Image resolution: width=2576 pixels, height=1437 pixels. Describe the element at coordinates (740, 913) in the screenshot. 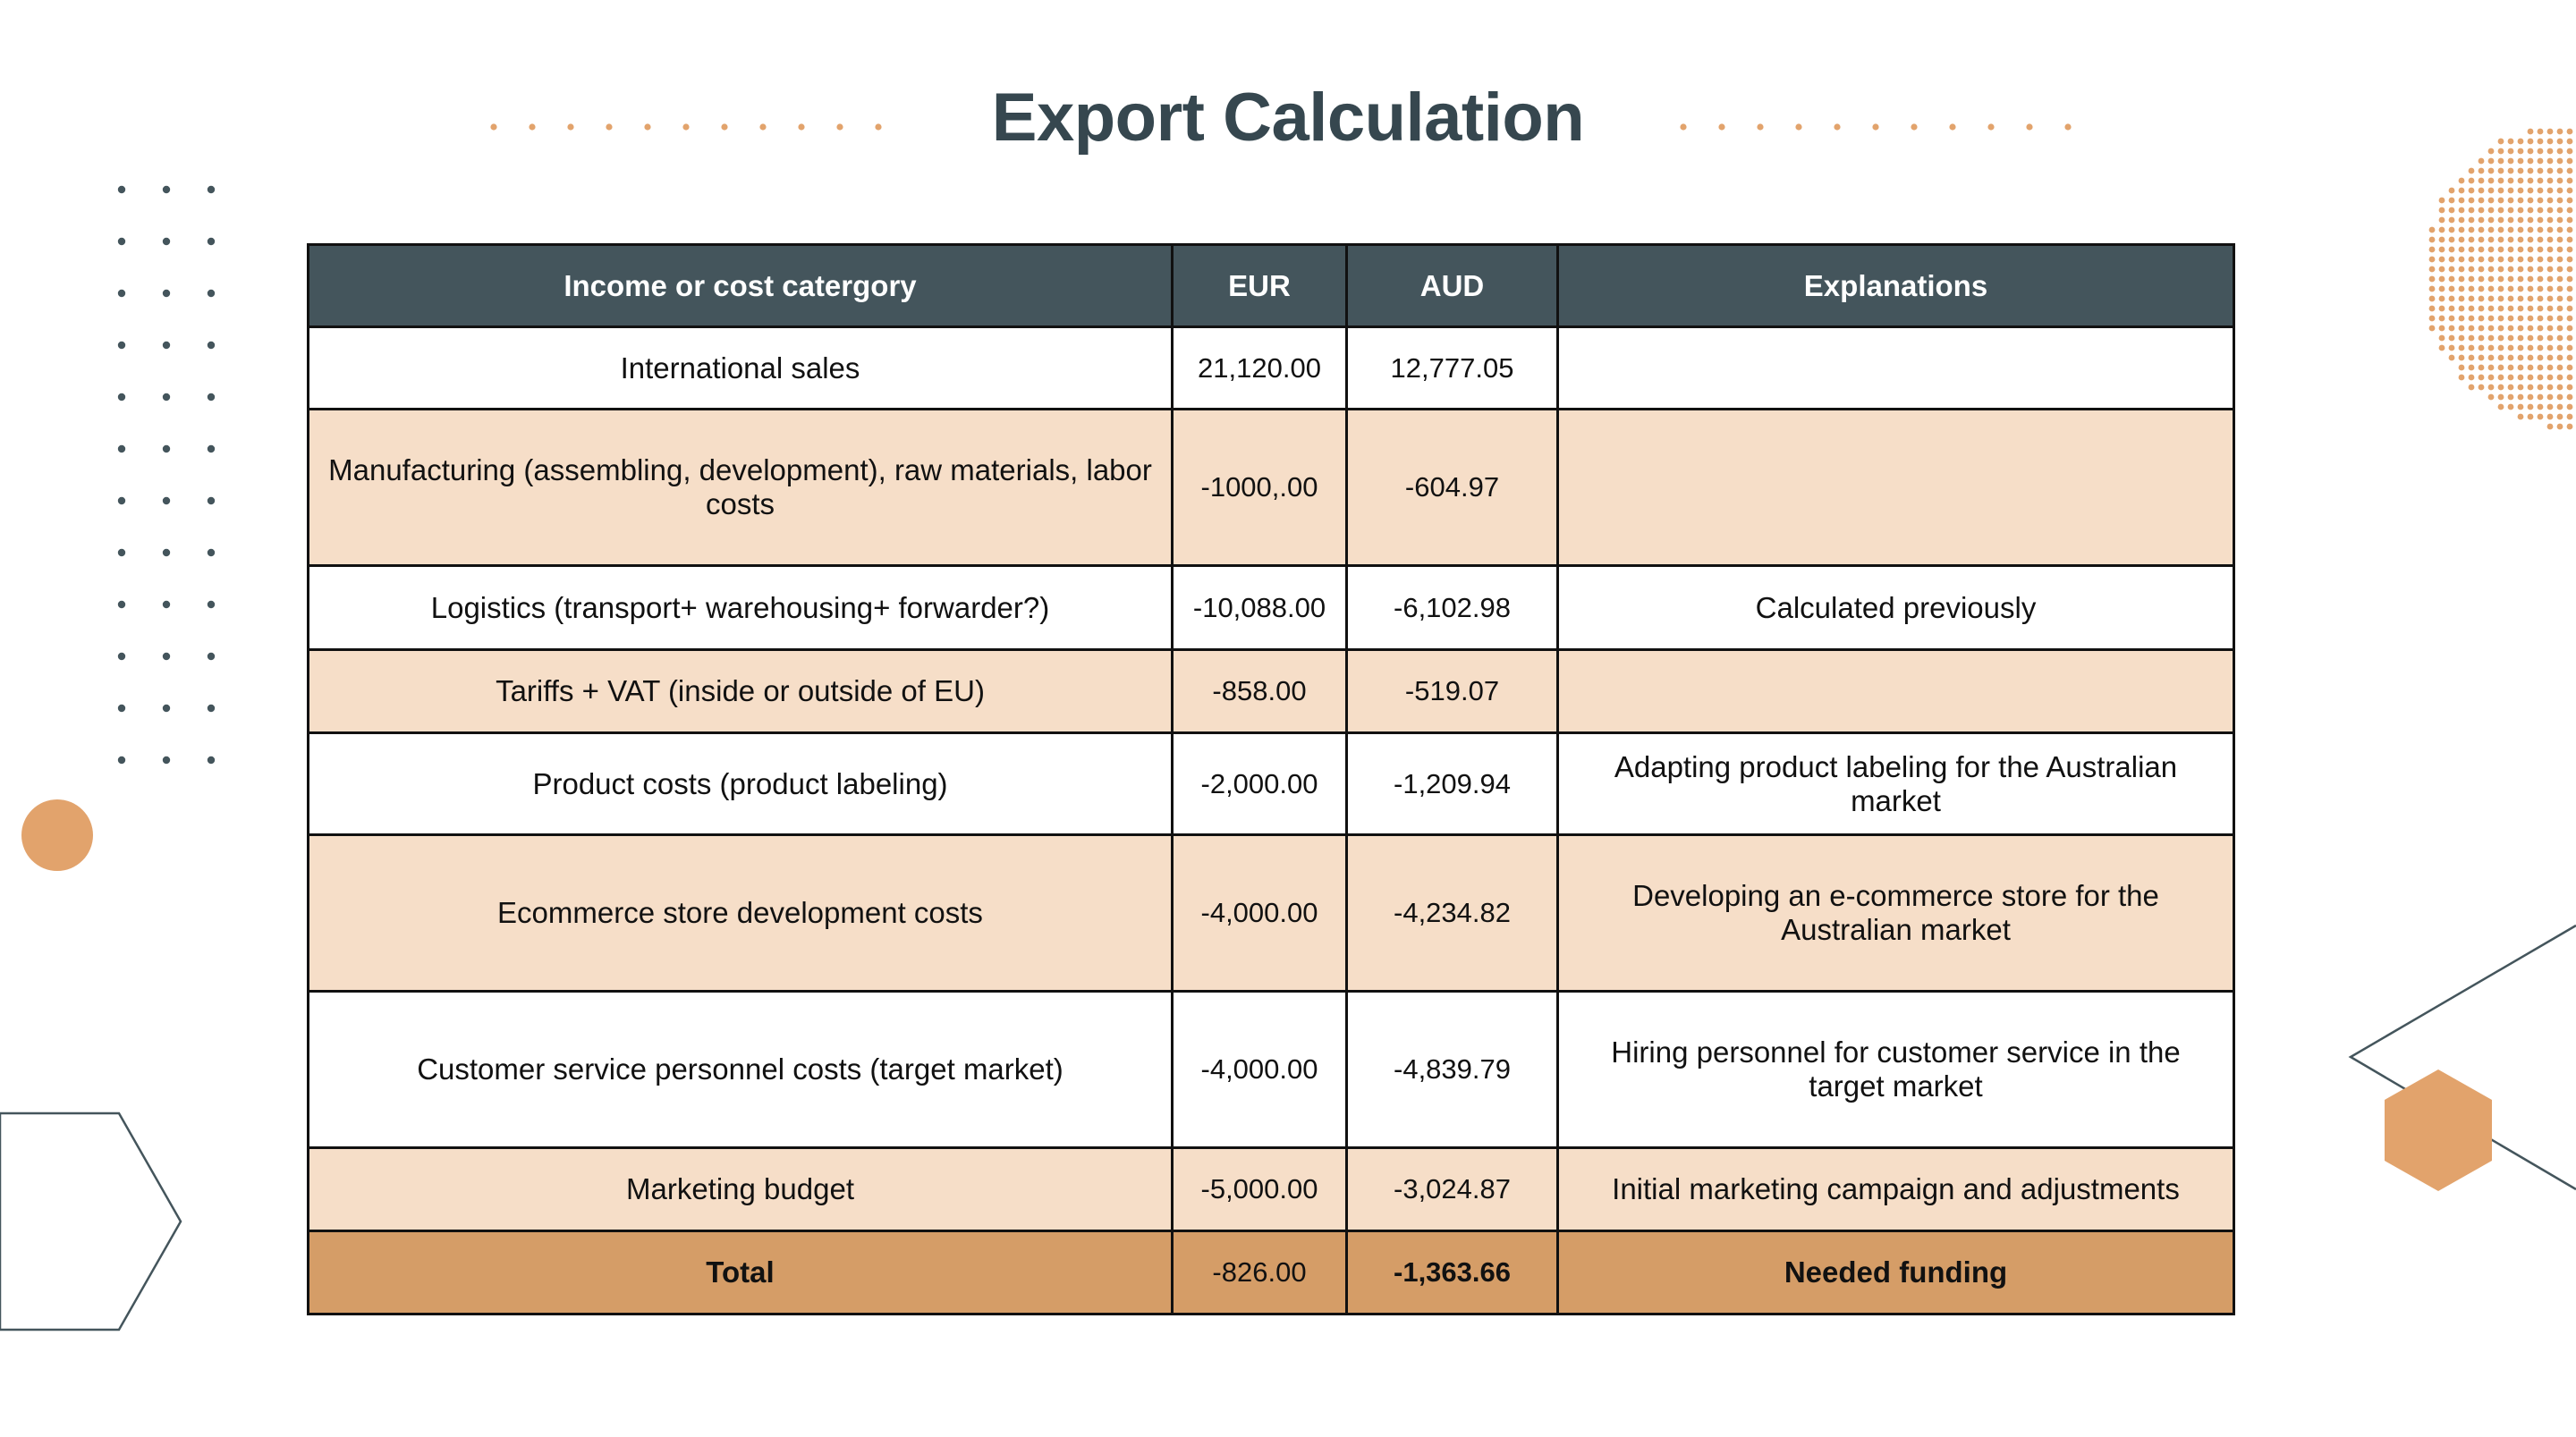

I see `category-cell: Ecommerce store development costs` at that location.